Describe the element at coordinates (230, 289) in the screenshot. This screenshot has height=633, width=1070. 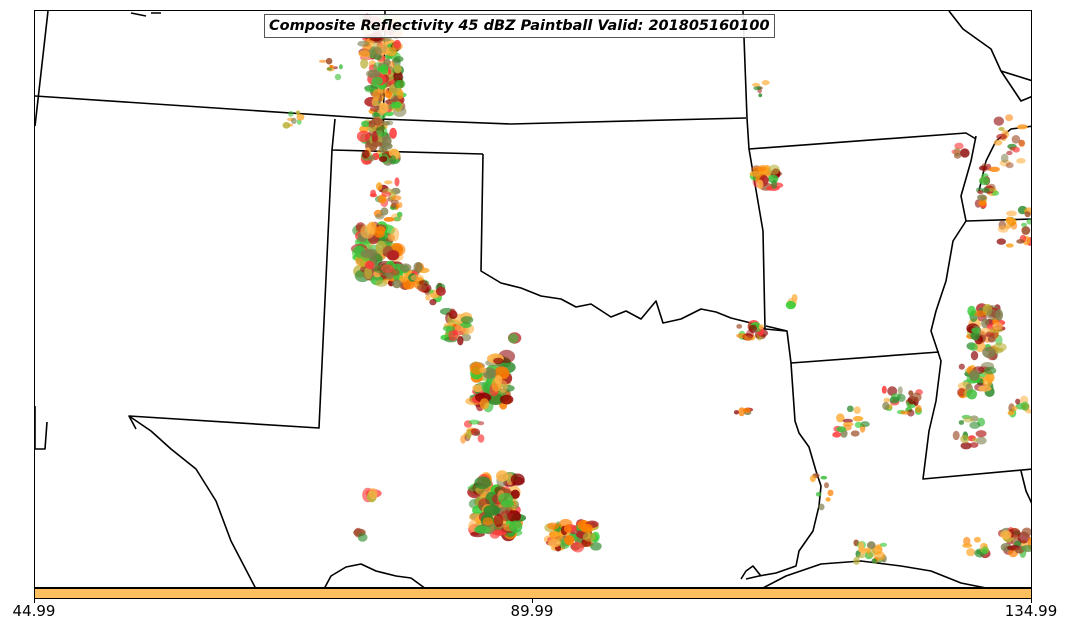
I see `border-nm-west` at that location.